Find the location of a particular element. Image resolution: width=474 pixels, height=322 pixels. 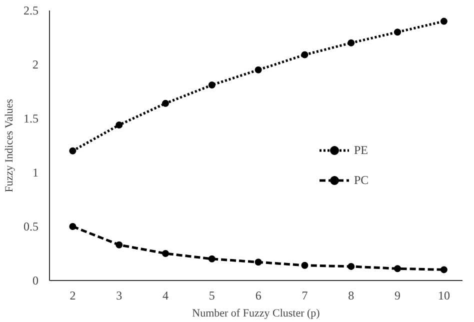

x-tick-label: 6 is located at coordinates (258, 295).